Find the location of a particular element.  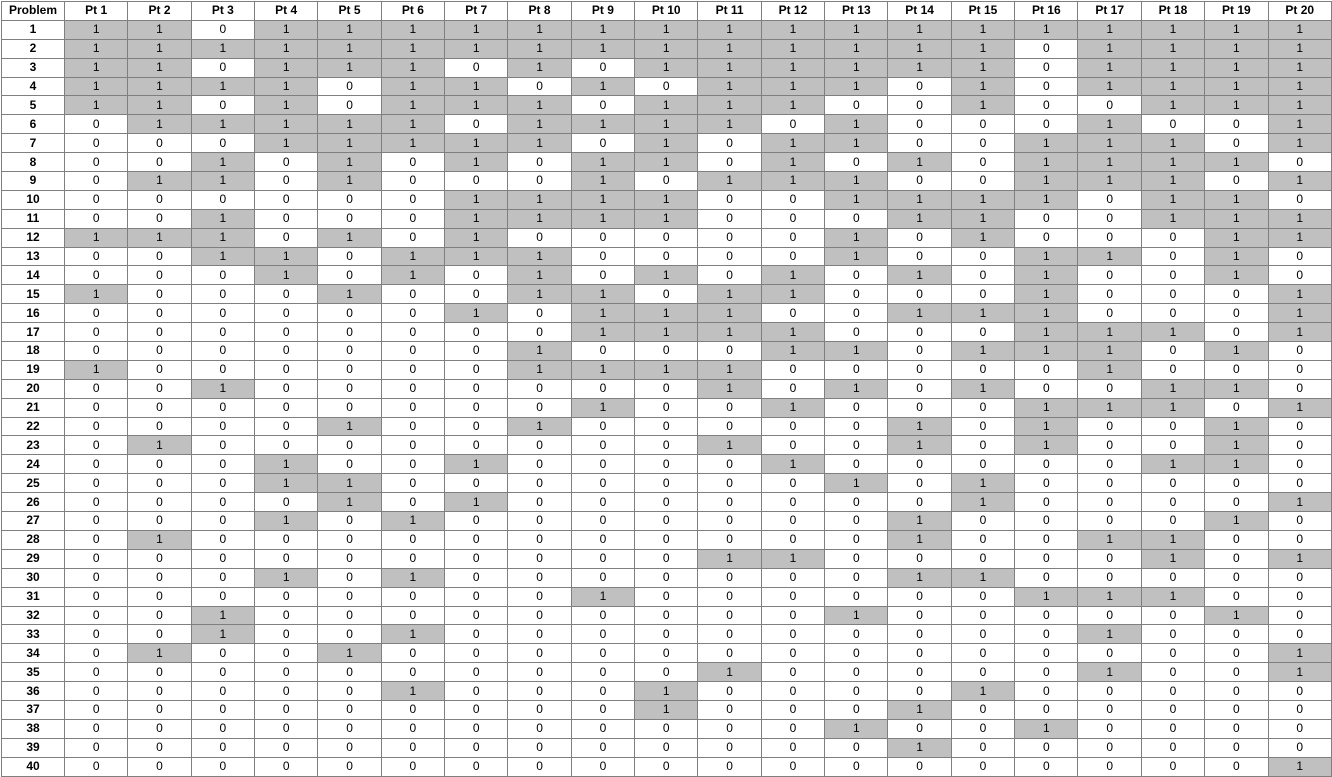

row-header: 17 is located at coordinates (33, 332).